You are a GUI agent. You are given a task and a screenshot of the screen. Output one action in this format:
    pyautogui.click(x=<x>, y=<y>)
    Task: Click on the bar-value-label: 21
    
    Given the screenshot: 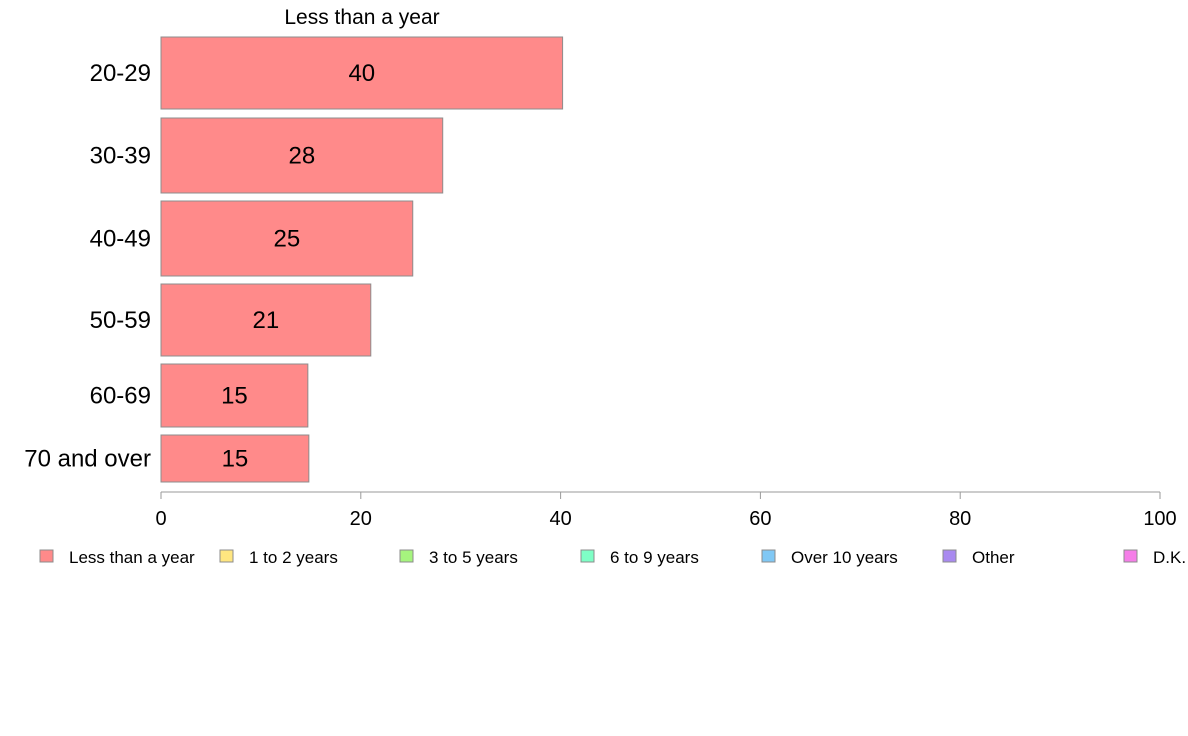 What is the action you would take?
    pyautogui.click(x=266, y=320)
    